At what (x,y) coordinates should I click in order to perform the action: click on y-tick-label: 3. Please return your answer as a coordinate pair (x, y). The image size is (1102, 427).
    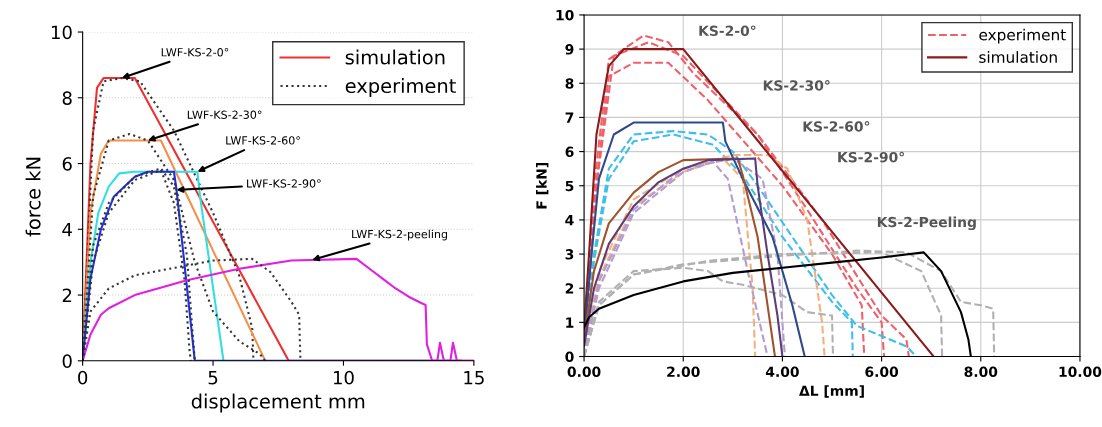
    Looking at the image, I should click on (569, 254).